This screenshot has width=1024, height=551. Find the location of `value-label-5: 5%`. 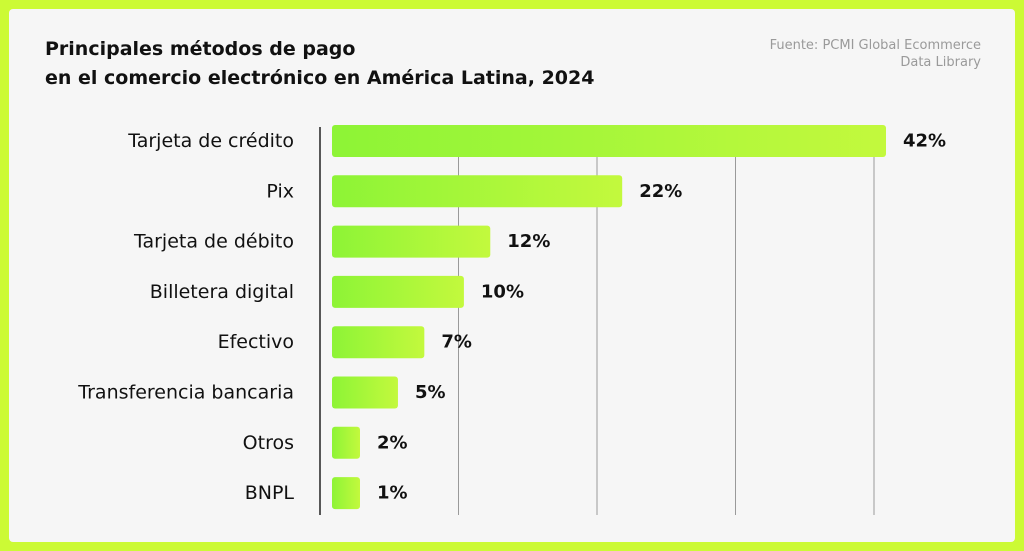

value-label-5: 5% is located at coordinates (430, 392).